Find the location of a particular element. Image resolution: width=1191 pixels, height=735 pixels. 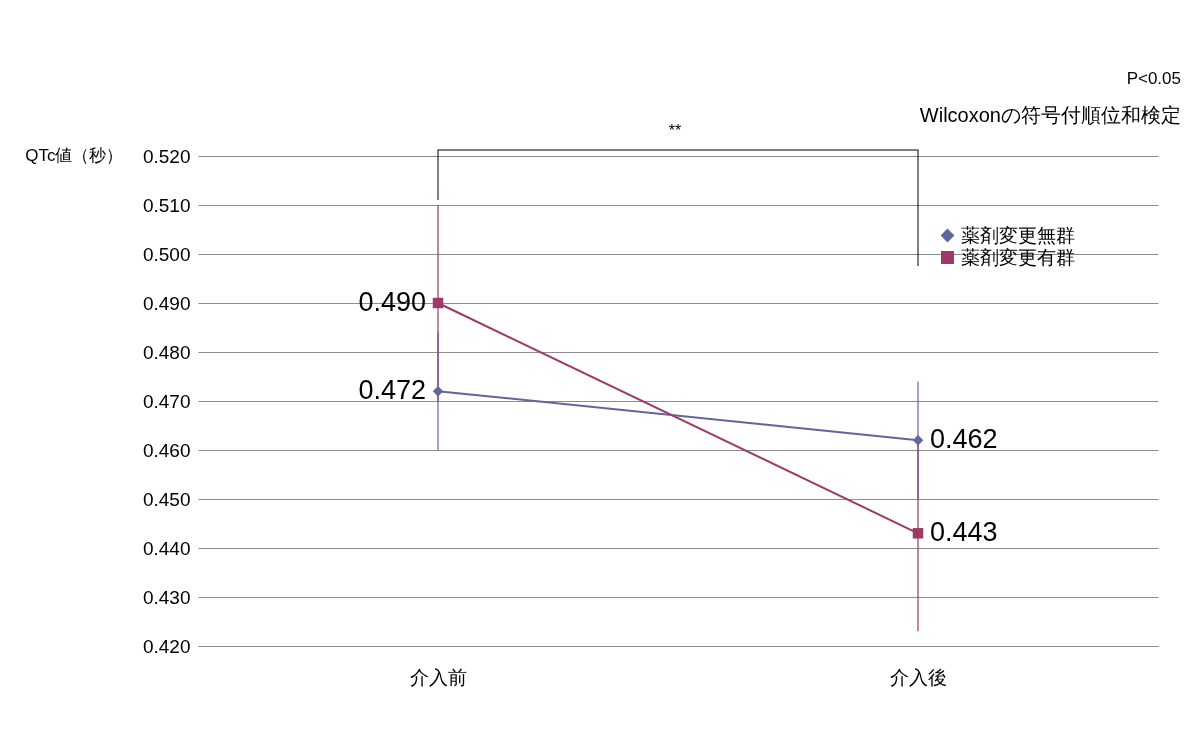

y-tick-label: 0.490 is located at coordinates (166, 303).